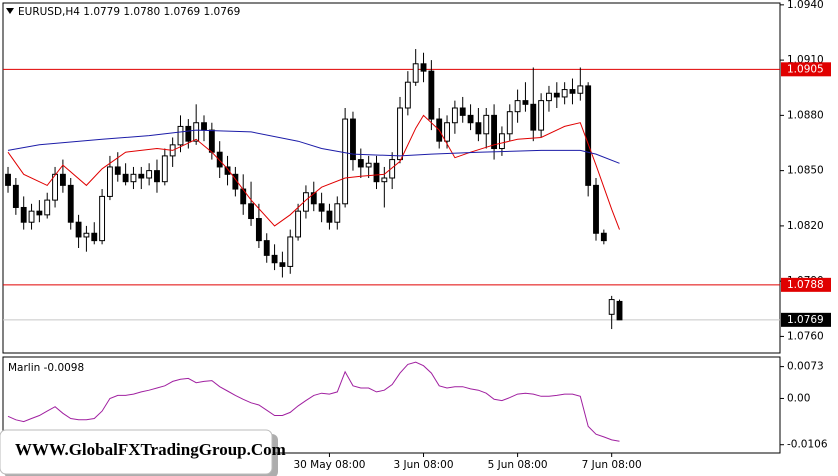  I want to click on y-tick-label: 1.0880, so click(805, 115).